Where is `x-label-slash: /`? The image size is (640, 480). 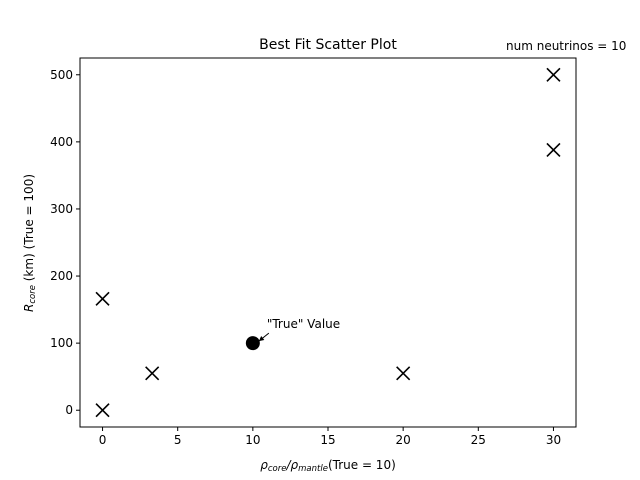
x-label-slash: / is located at coordinates (288, 465).